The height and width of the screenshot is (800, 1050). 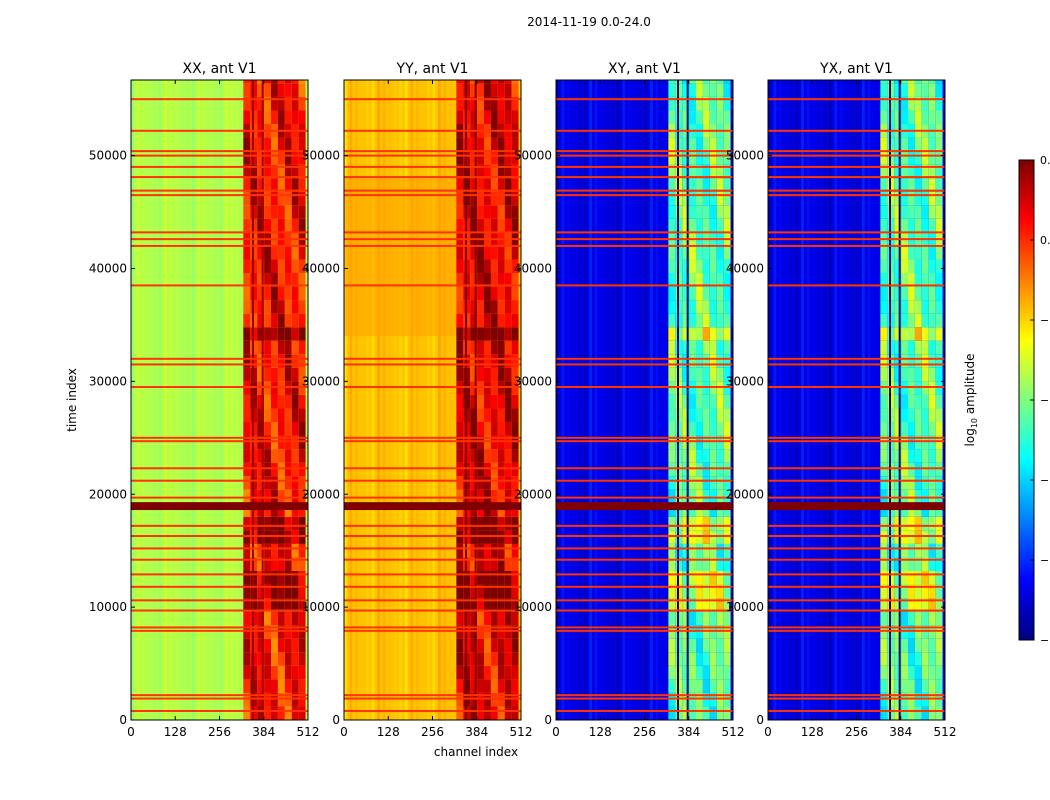 What do you see at coordinates (432, 400) in the screenshot?
I see `heatmap-image` at bounding box center [432, 400].